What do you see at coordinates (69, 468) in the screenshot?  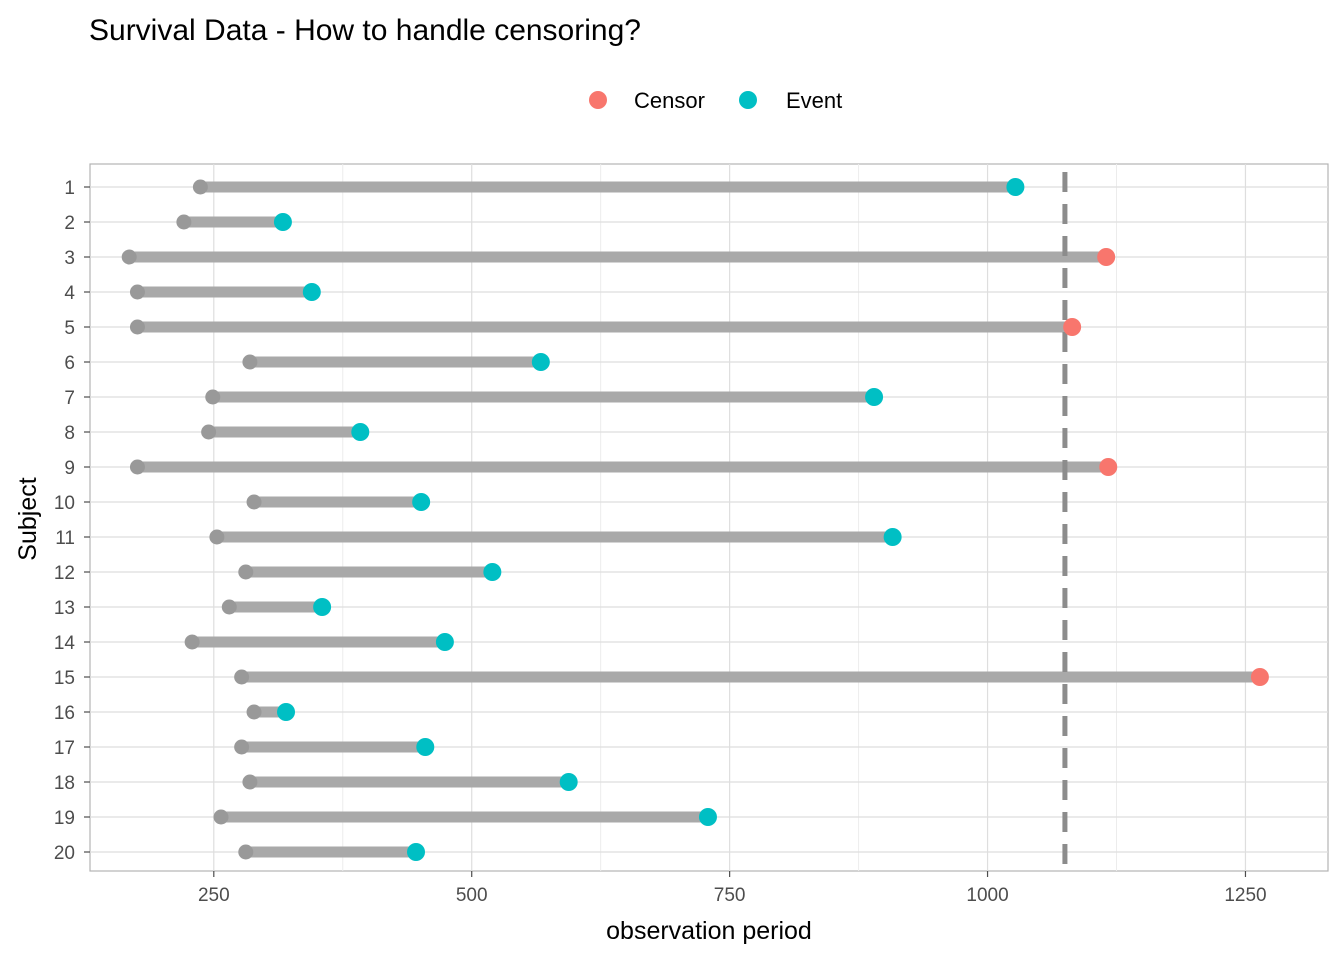 I see `y-tick-label: 9` at bounding box center [69, 468].